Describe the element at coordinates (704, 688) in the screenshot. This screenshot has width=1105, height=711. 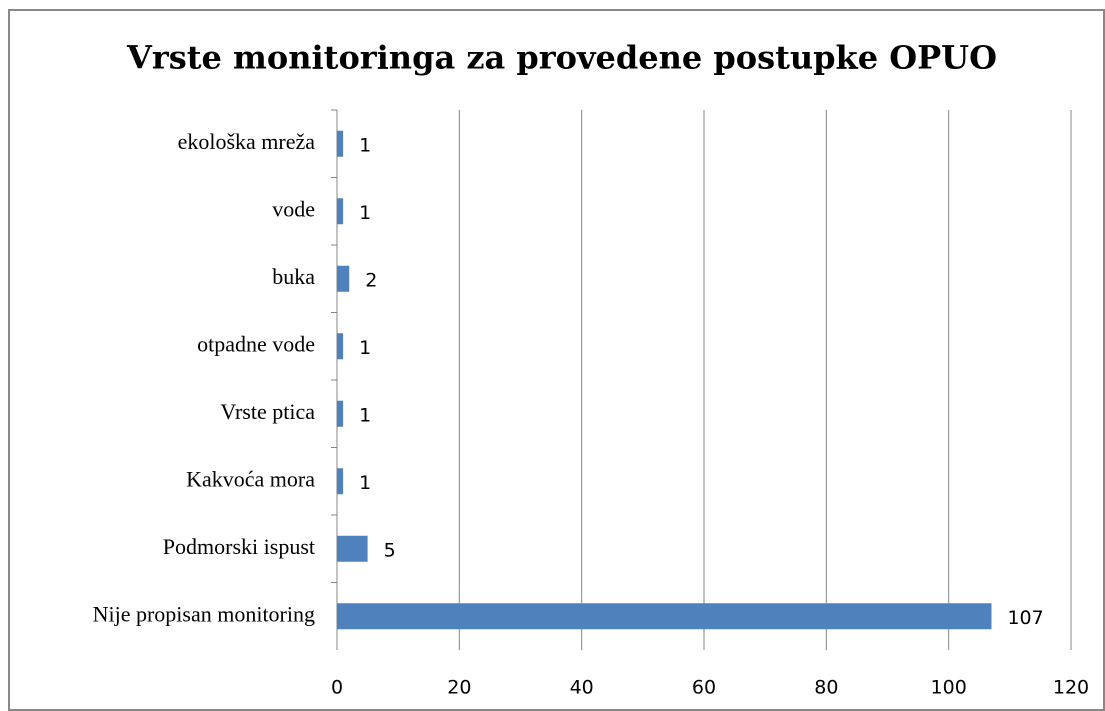
I see `x-tick-label: 60` at that location.